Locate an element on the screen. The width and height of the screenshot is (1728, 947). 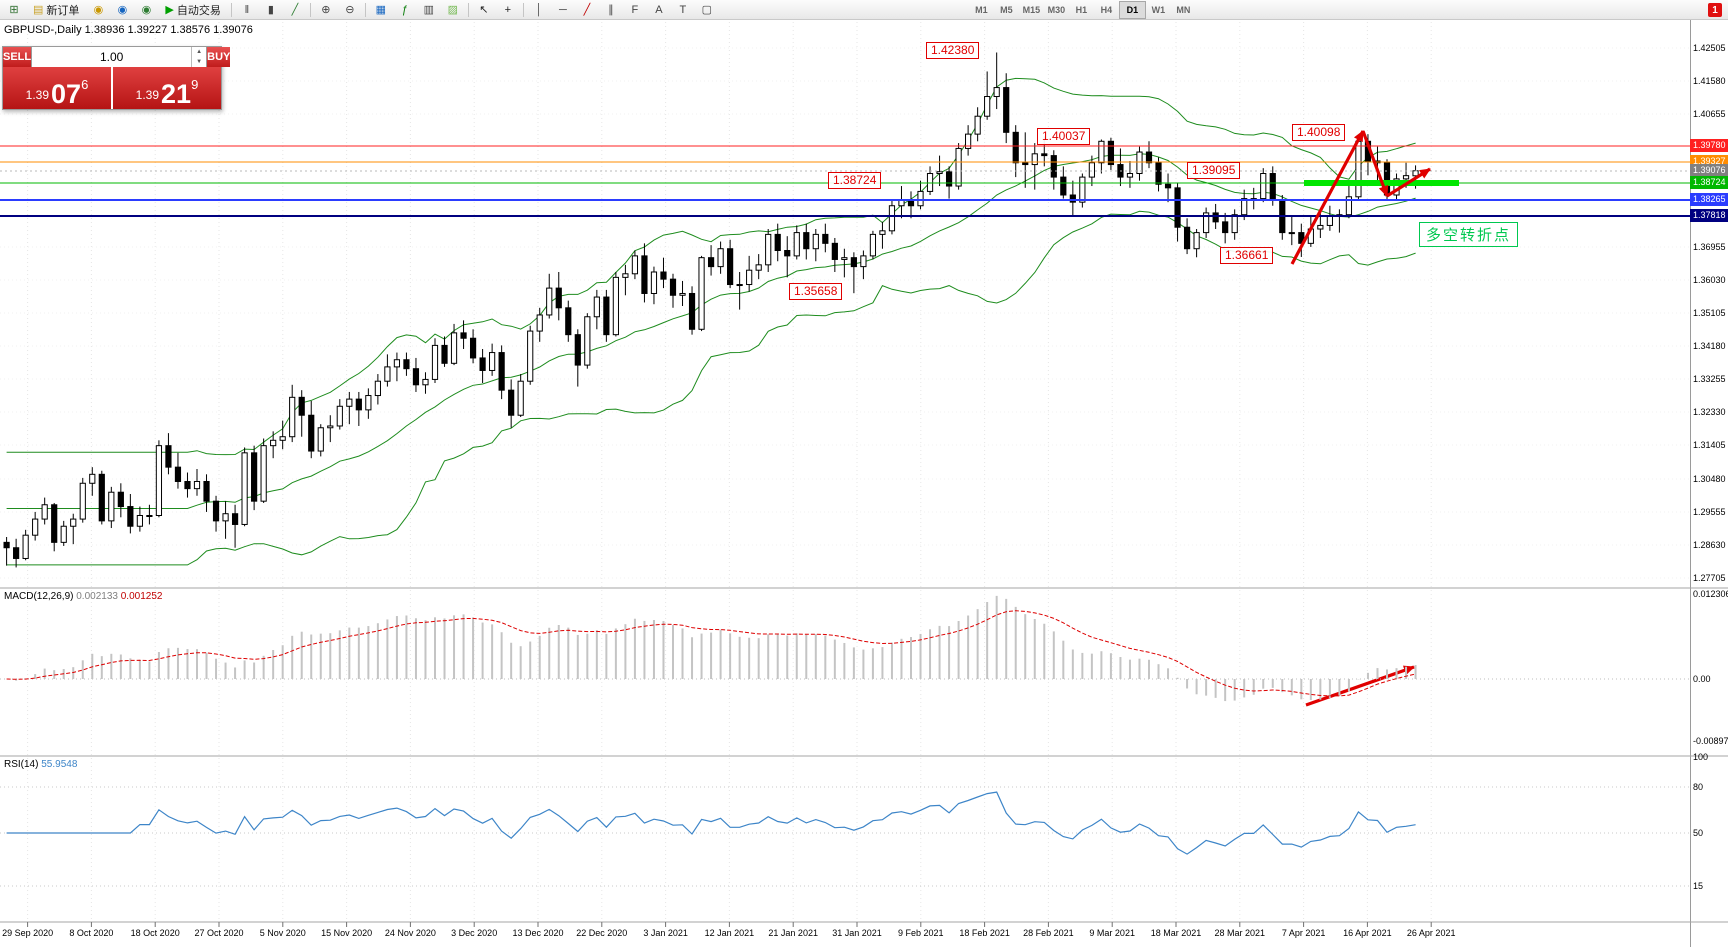
tile-windows-icon: ▦ is located at coordinates (381, 10).